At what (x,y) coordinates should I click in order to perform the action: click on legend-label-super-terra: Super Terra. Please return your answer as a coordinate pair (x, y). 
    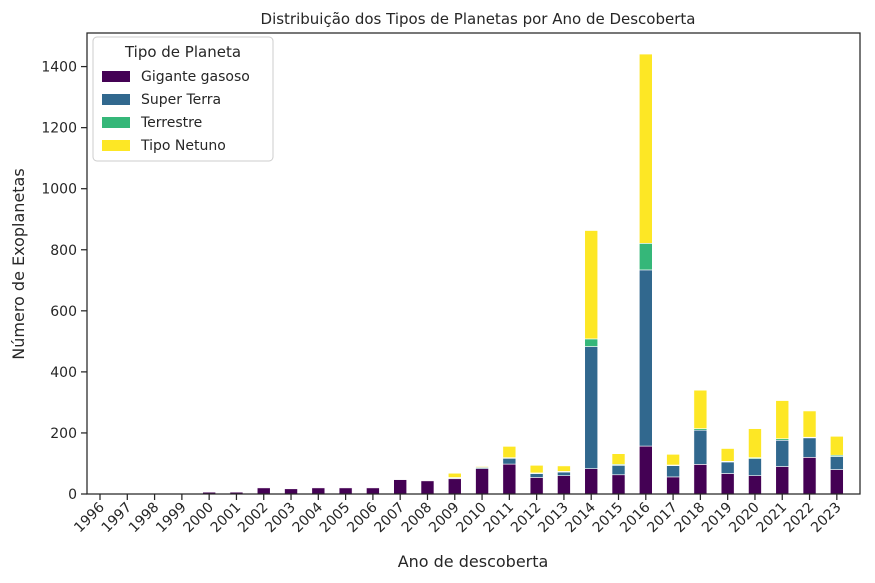
    Looking at the image, I should click on (181, 100).